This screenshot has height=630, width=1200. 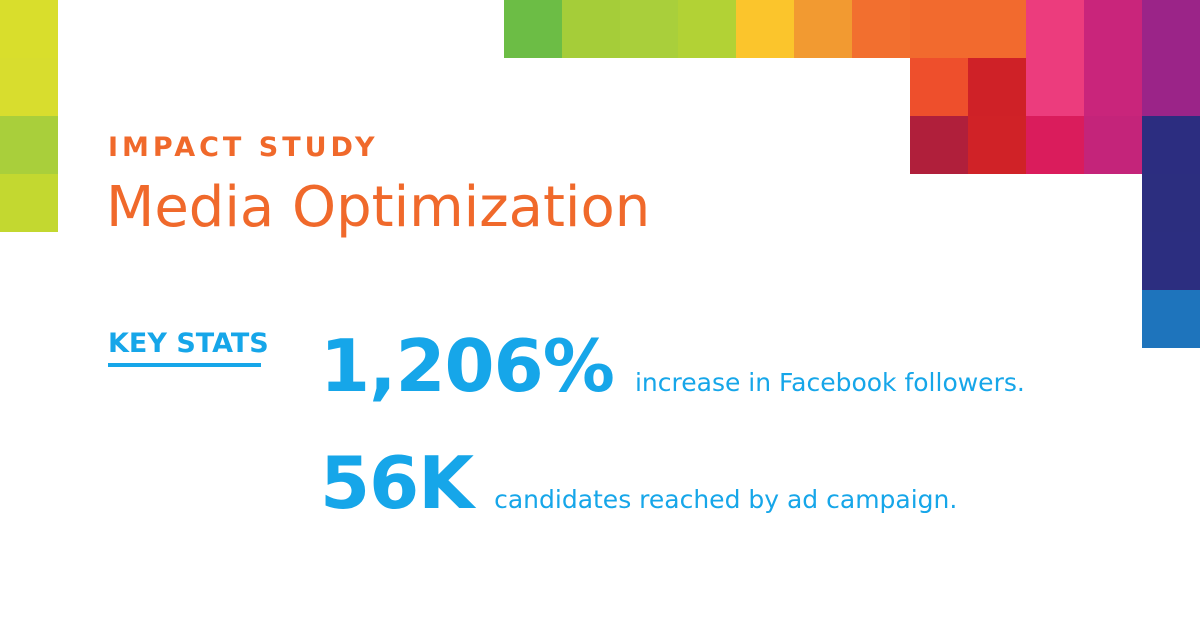 I want to click on stat-row: 56K candidates reached by ad campaign., so click(x=638, y=483).